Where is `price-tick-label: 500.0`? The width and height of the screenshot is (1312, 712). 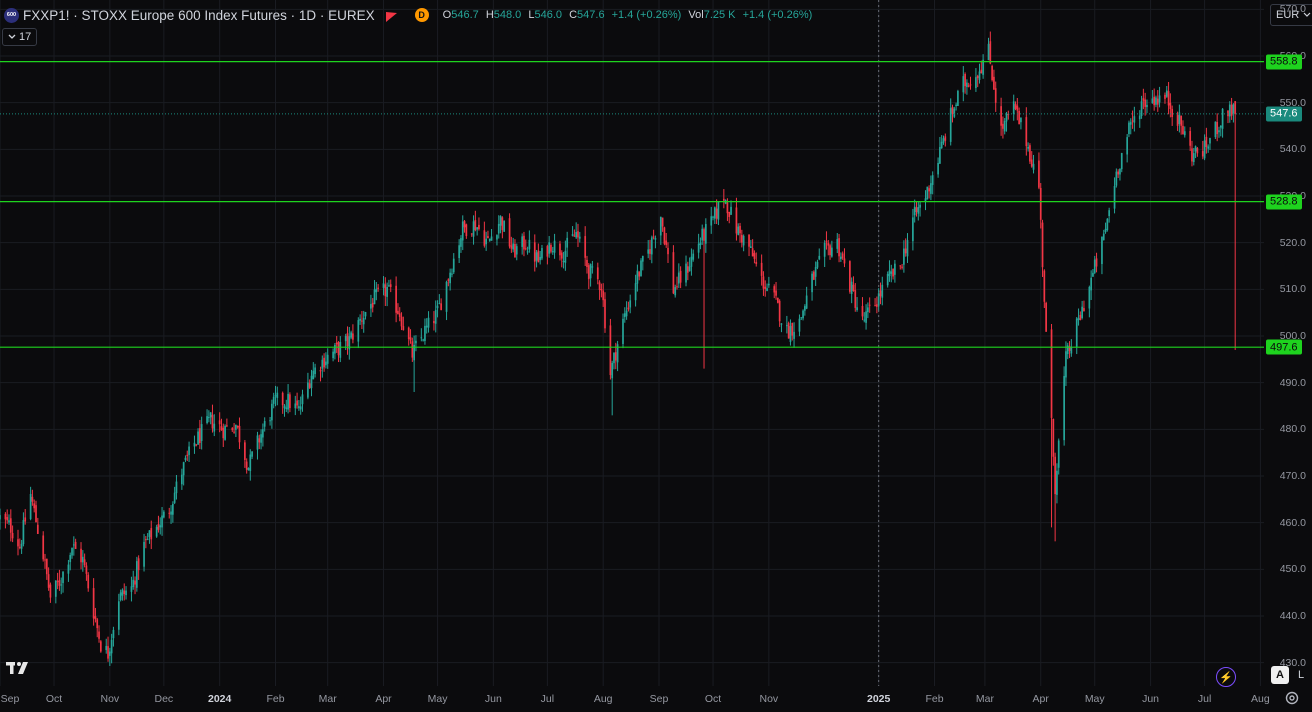 price-tick-label: 500.0 is located at coordinates (1292, 336).